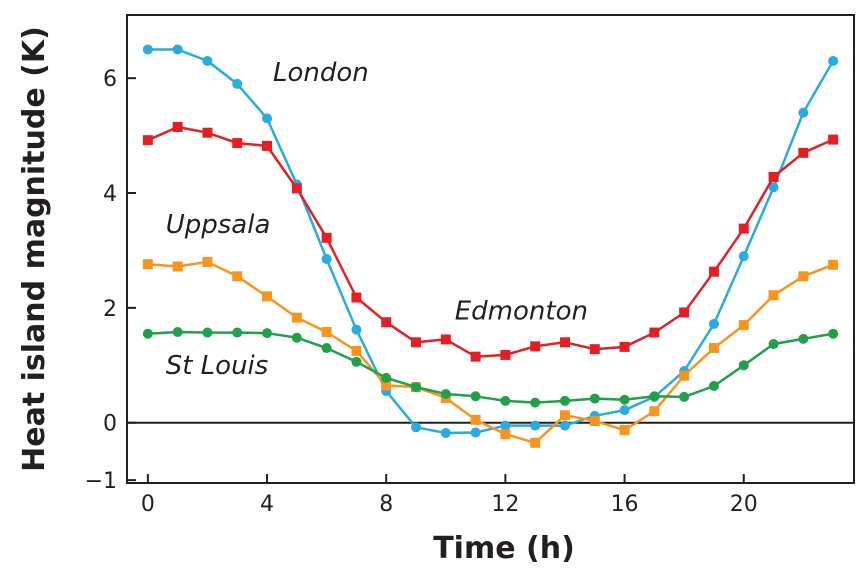 The width and height of the screenshot is (865, 571). What do you see at coordinates (101, 481) in the screenshot?
I see `y-tick-label: −1` at bounding box center [101, 481].